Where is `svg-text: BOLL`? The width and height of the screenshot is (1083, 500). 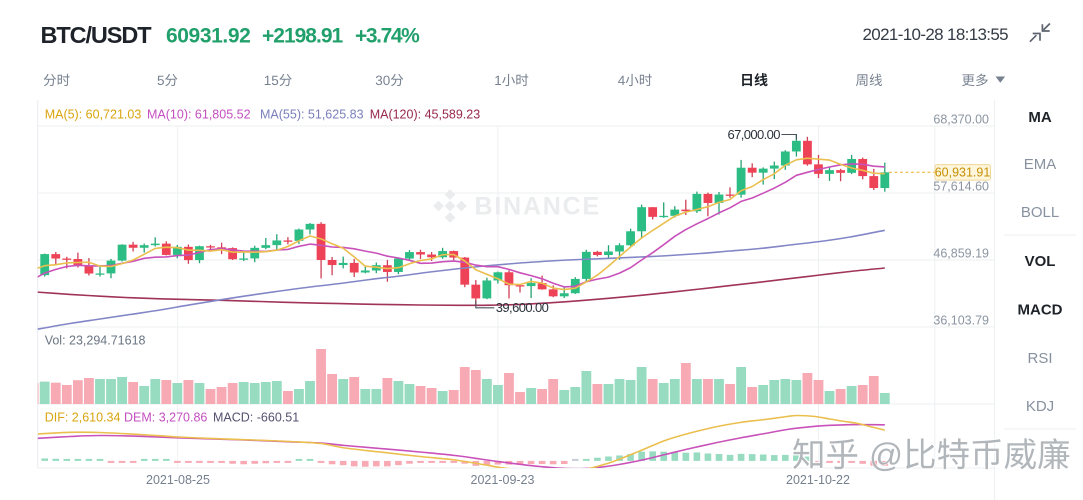 svg-text: BOLL is located at coordinates (1040, 212).